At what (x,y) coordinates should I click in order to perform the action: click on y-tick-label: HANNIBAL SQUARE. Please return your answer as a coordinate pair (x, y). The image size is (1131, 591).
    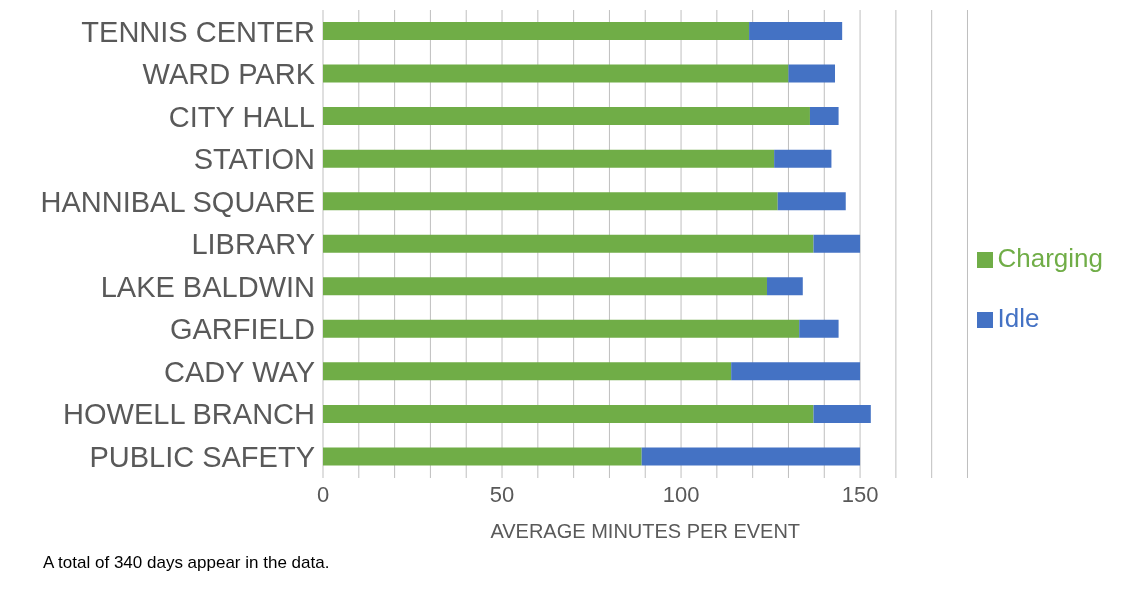
    Looking at the image, I should click on (177, 201).